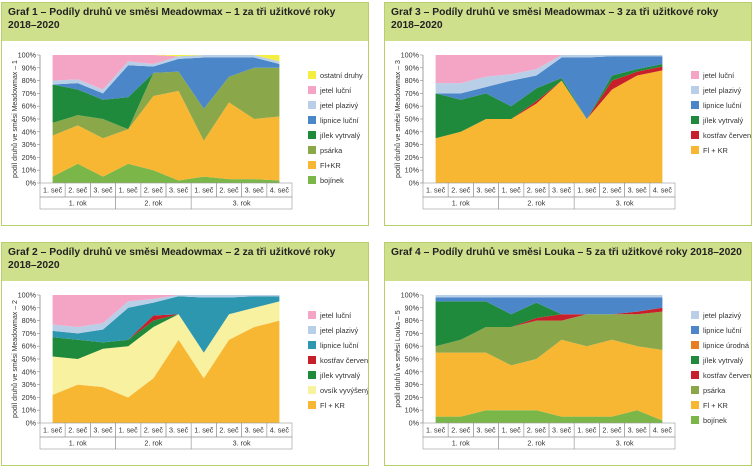  I want to click on area-fl-kr, so click(166, 371).